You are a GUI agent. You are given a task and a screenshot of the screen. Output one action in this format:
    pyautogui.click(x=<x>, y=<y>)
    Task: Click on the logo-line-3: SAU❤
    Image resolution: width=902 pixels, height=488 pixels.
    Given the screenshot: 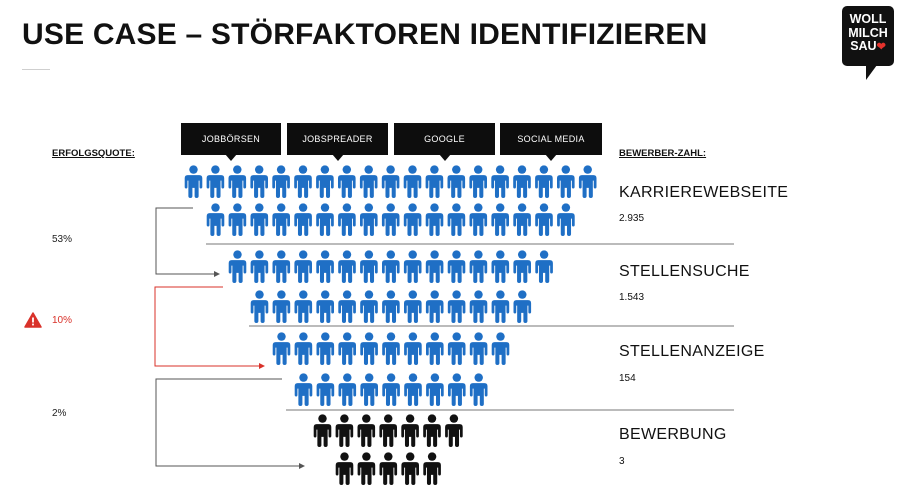 What is the action you would take?
    pyautogui.click(x=868, y=46)
    